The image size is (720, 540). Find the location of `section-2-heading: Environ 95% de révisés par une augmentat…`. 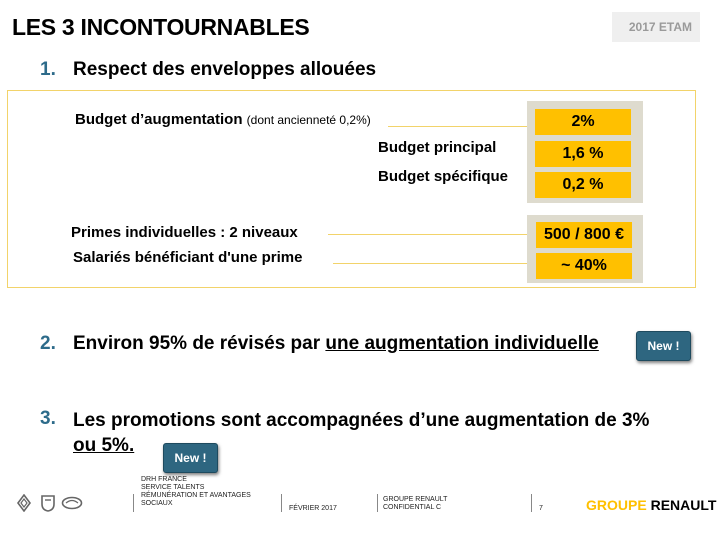

section-2-heading: Environ 95% de révisés par une augmentat… is located at coordinates (336, 344).